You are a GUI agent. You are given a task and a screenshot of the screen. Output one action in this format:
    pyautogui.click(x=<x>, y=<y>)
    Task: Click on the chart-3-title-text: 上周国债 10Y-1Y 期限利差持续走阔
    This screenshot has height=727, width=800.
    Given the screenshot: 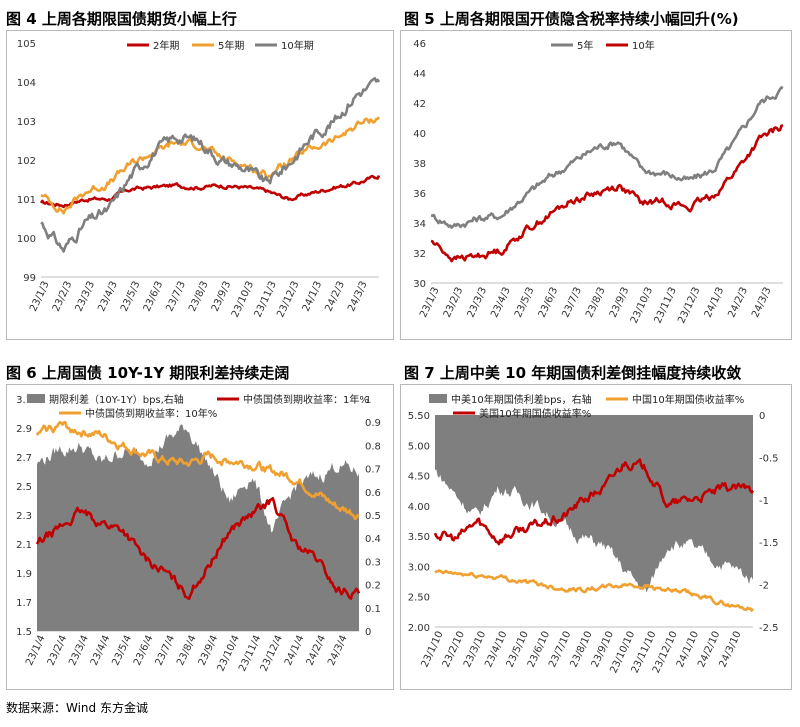 What is the action you would take?
    pyautogui.click(x=165, y=373)
    